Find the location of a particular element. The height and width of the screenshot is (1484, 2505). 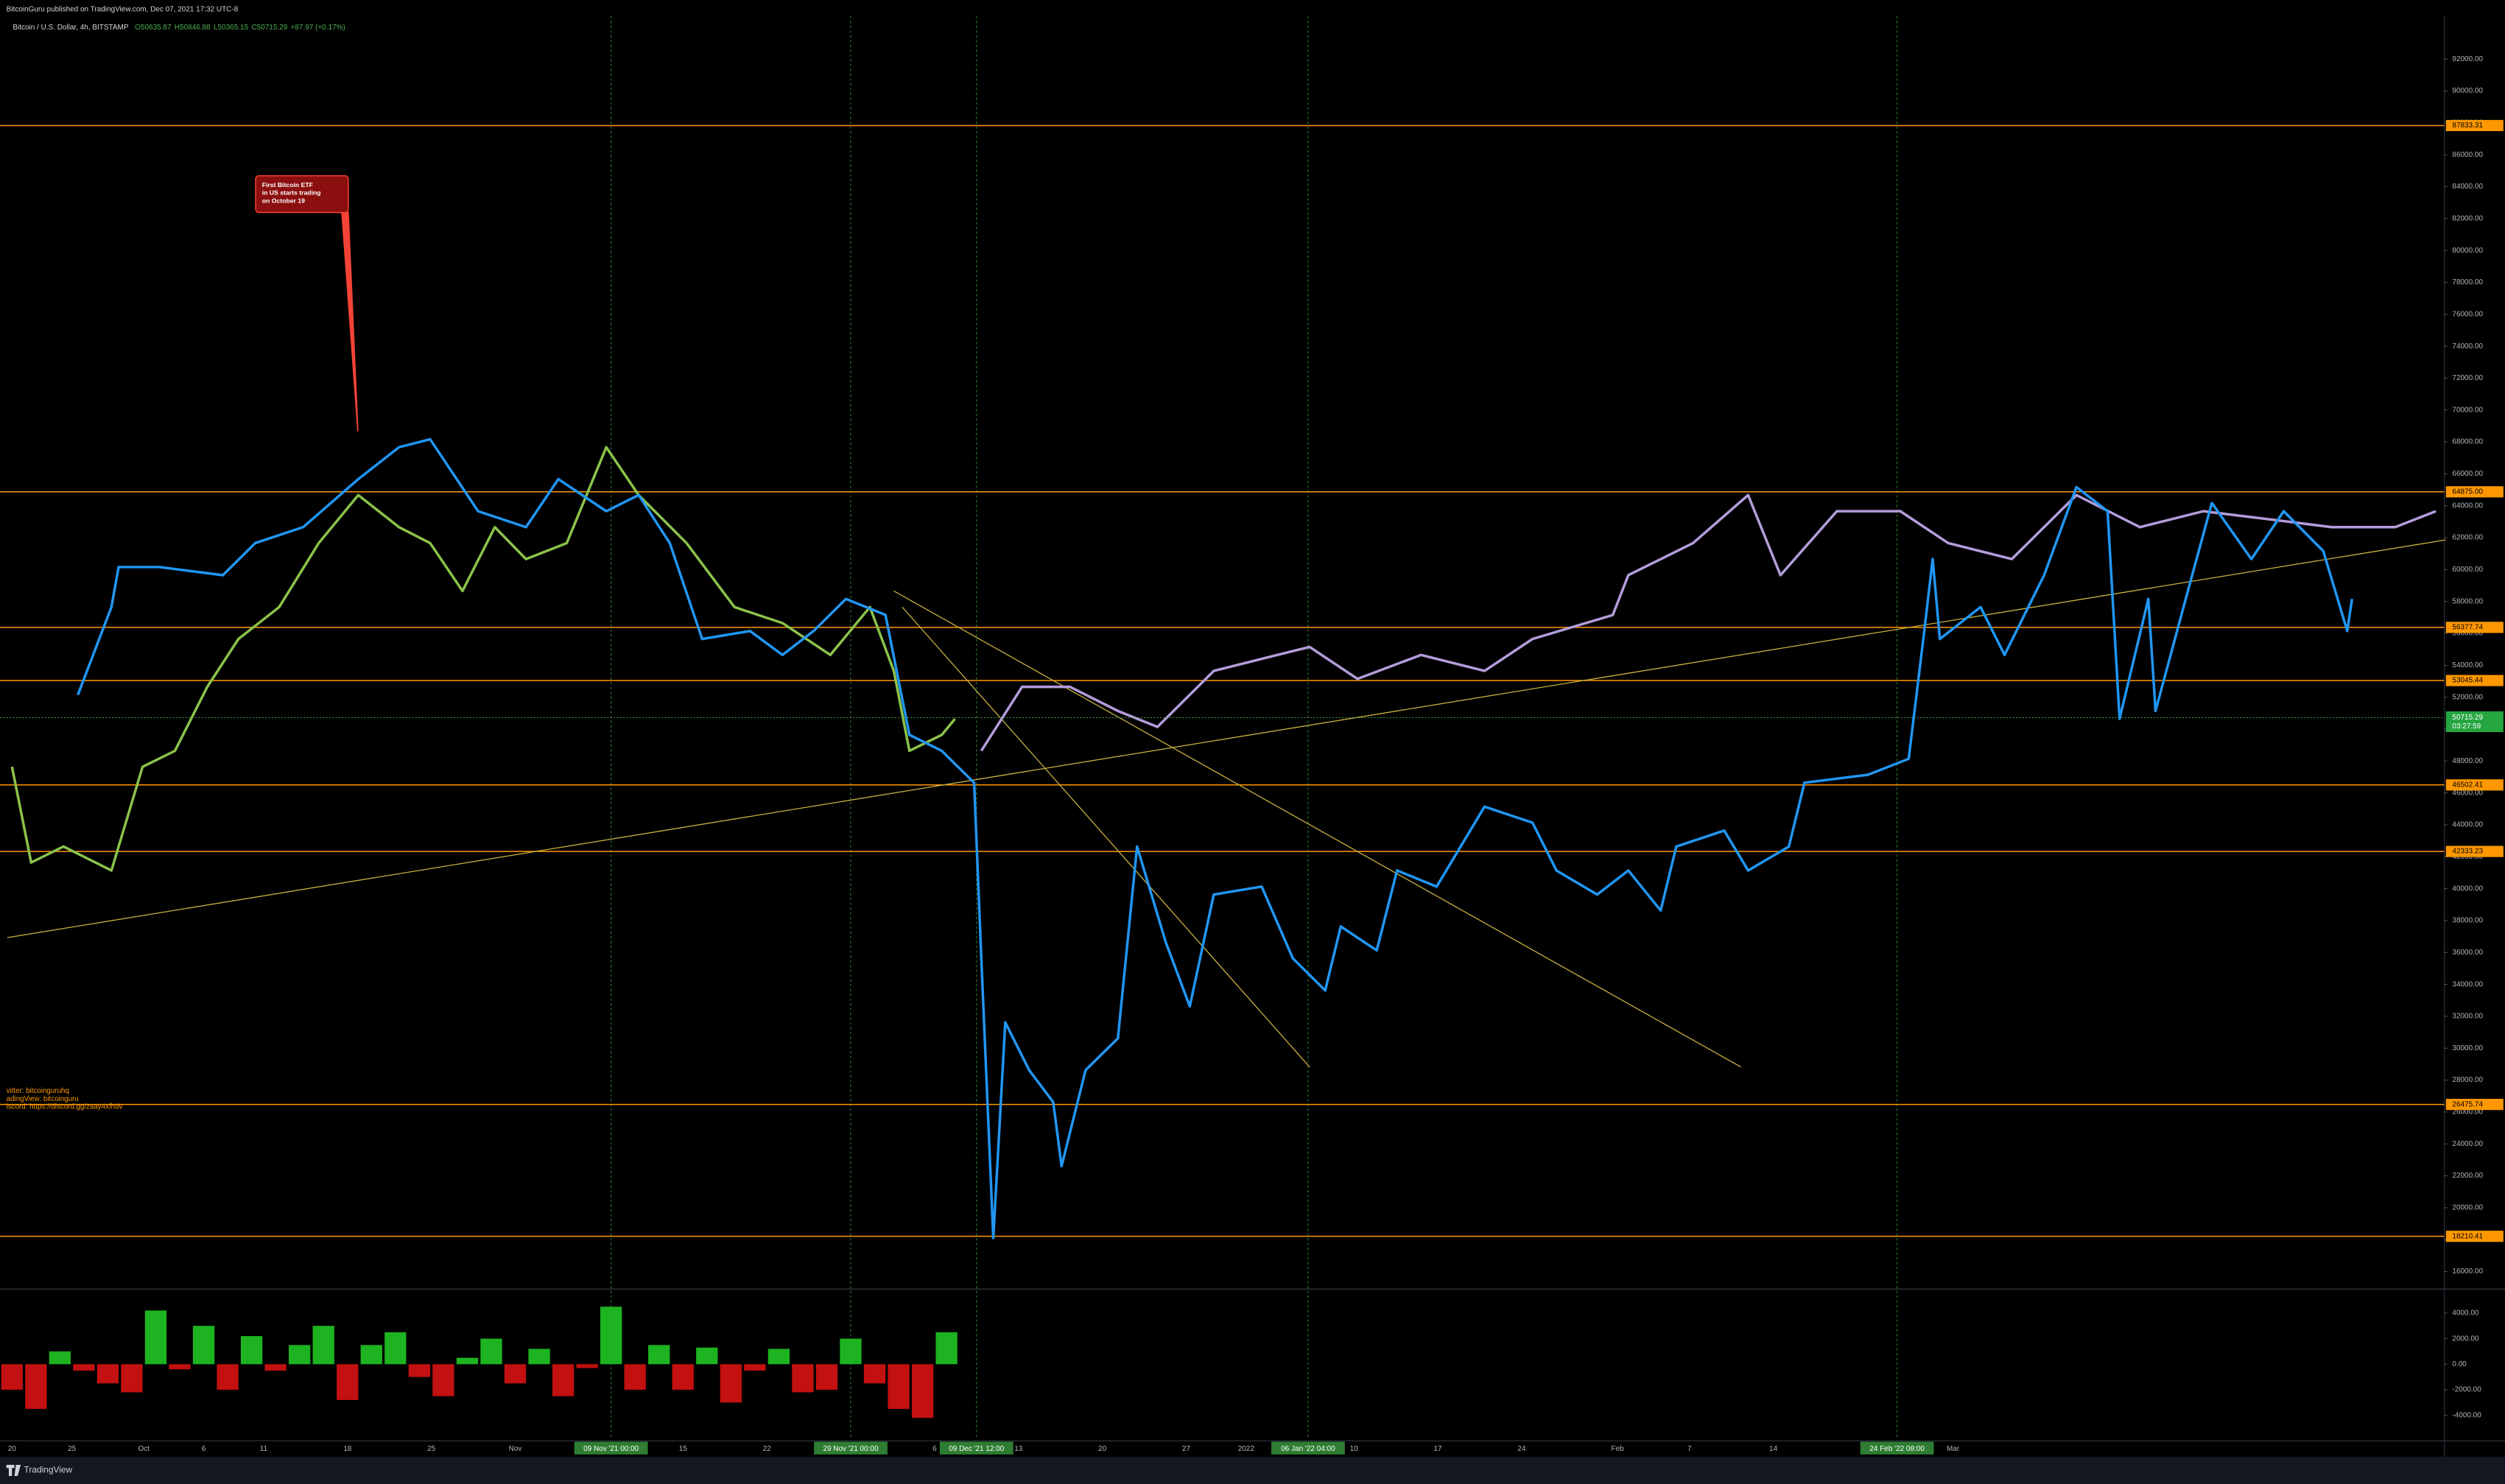

y-tick-label: 64000.00 is located at coordinates (2467, 506).